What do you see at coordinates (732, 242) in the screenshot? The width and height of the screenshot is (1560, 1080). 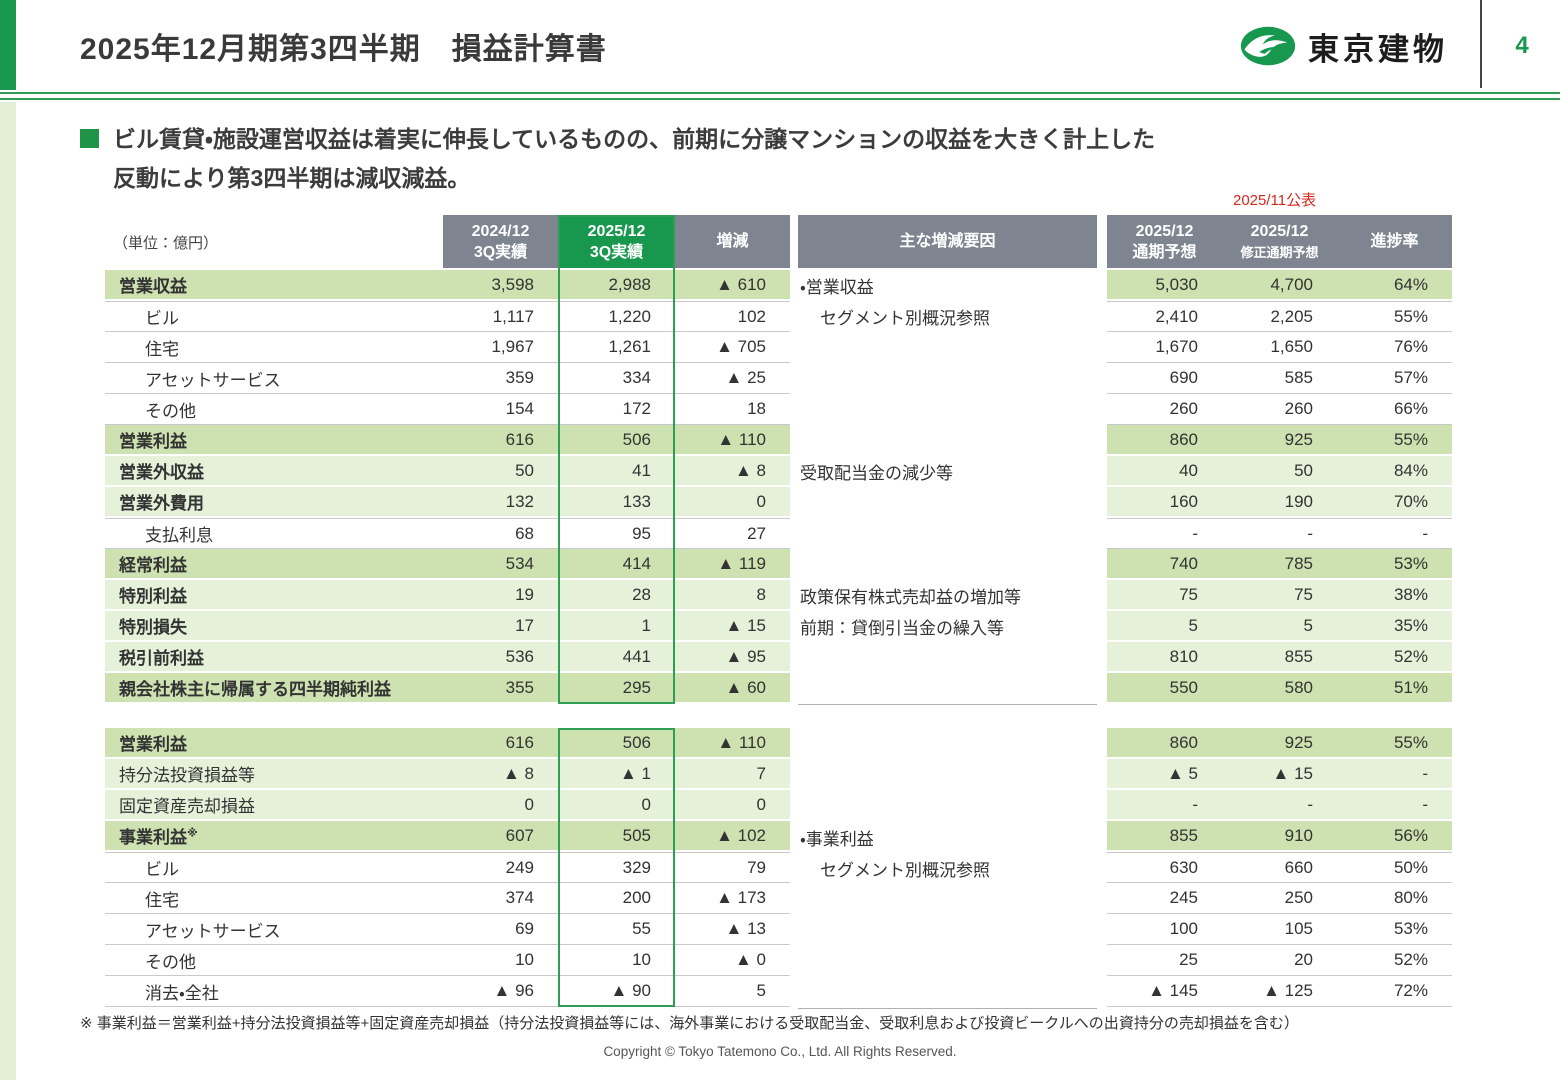 I see `col-header-change: 増減` at bounding box center [732, 242].